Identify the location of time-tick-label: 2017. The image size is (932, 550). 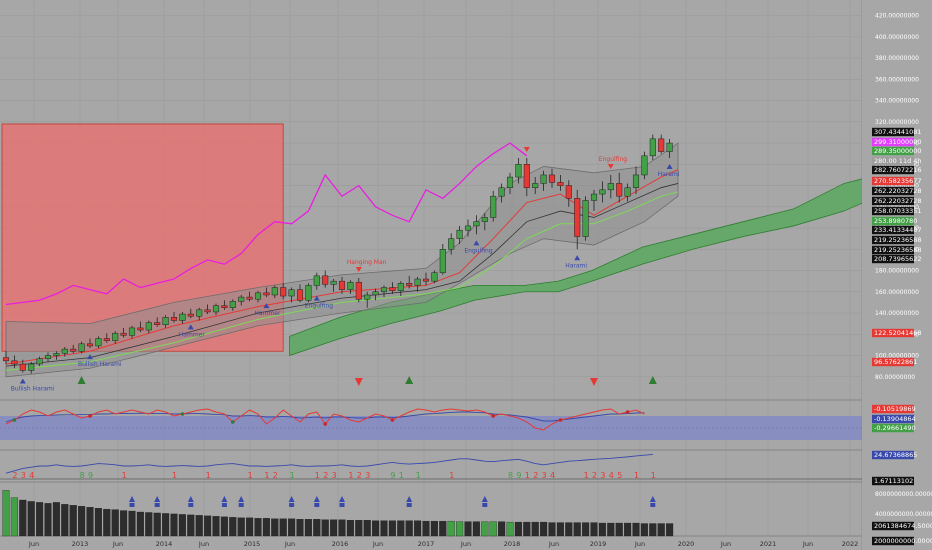
(426, 544).